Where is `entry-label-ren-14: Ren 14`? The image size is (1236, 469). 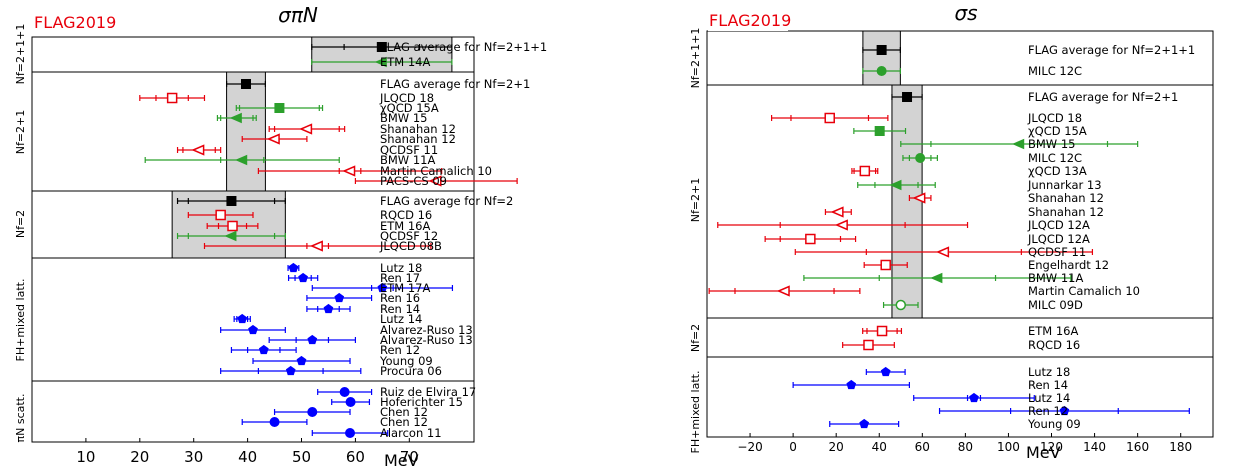 entry-label-ren-14: Ren 14 is located at coordinates (400, 309).